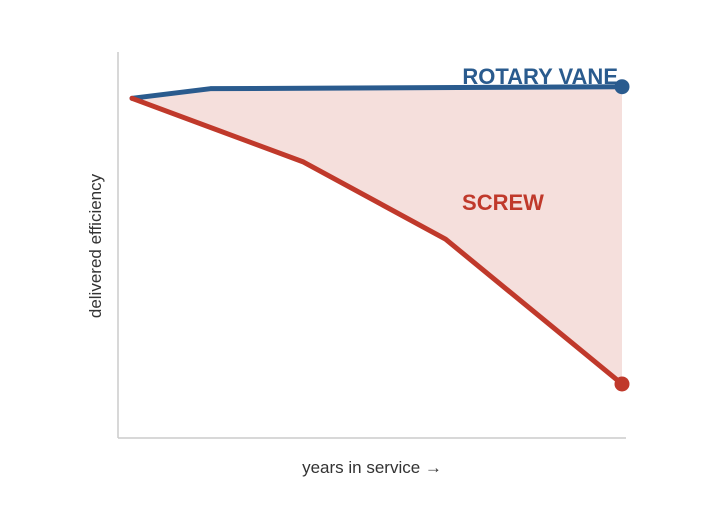 Image resolution: width=725 pixels, height=528 pixels. What do you see at coordinates (95, 245) in the screenshot?
I see `y-axis-label: delivered efficiency` at bounding box center [95, 245].